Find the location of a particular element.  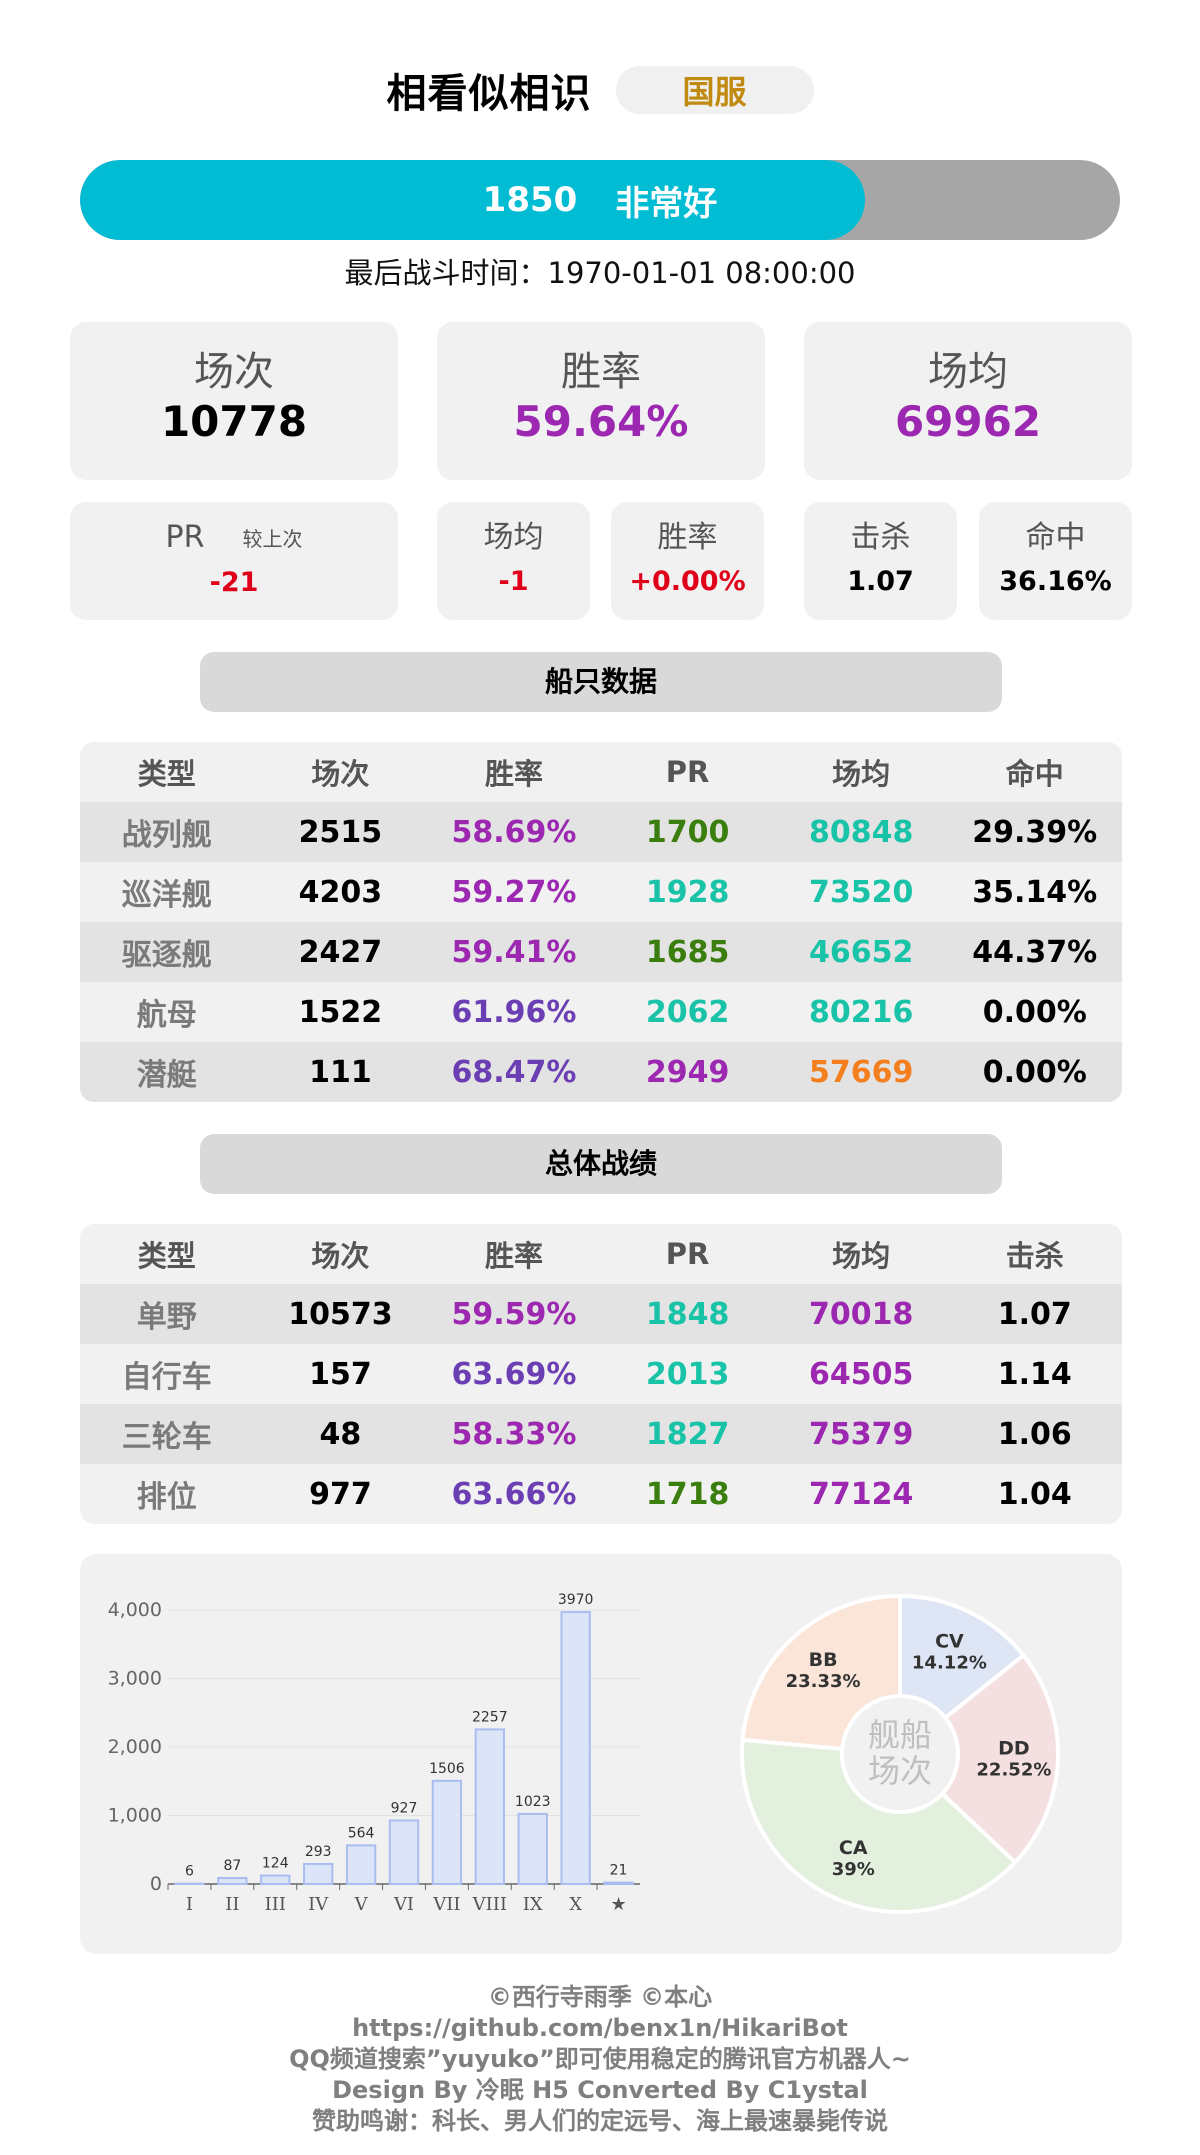

header-cell: PR is located at coordinates (687, 772).